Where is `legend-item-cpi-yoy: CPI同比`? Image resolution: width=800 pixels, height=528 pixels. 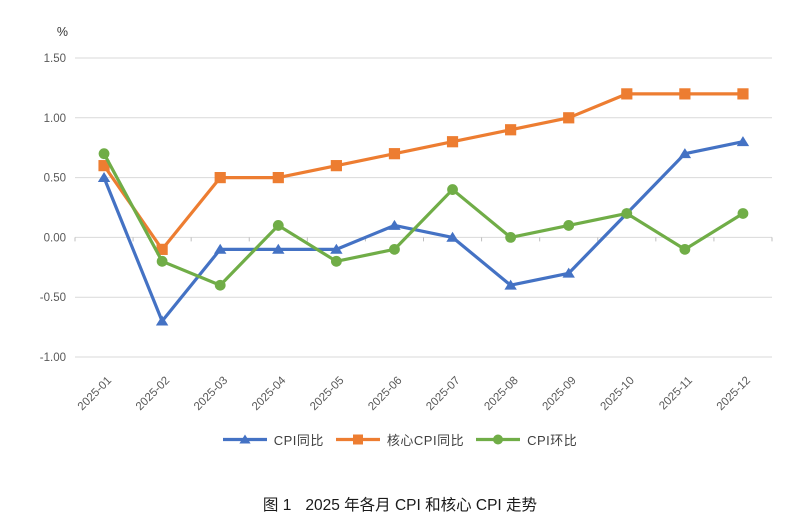 legend-item-cpi-yoy: CPI同比 is located at coordinates (273, 439).